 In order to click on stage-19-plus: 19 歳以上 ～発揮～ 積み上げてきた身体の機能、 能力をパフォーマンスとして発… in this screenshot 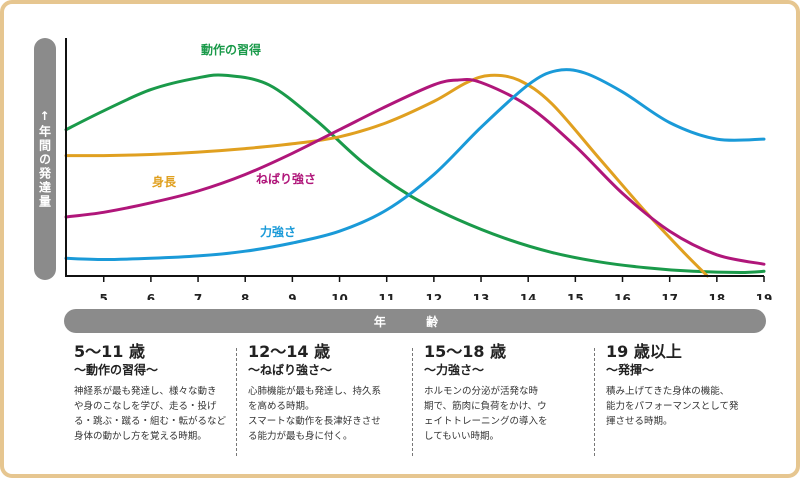, I will do `click(689, 402)`.